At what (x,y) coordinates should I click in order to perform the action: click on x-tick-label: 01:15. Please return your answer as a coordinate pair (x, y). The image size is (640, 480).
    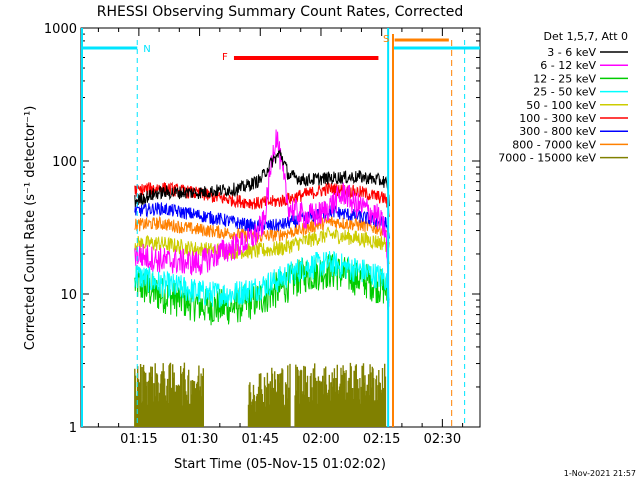
    Looking at the image, I should click on (138, 439).